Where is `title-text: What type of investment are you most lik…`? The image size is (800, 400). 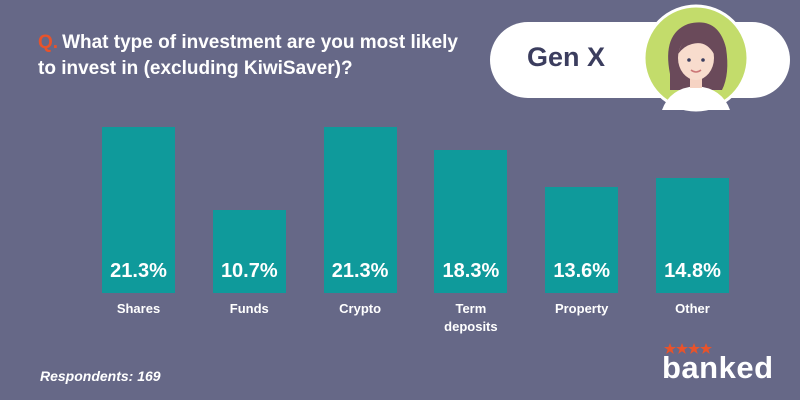 title-text: What type of investment are you most lik… is located at coordinates (248, 55).